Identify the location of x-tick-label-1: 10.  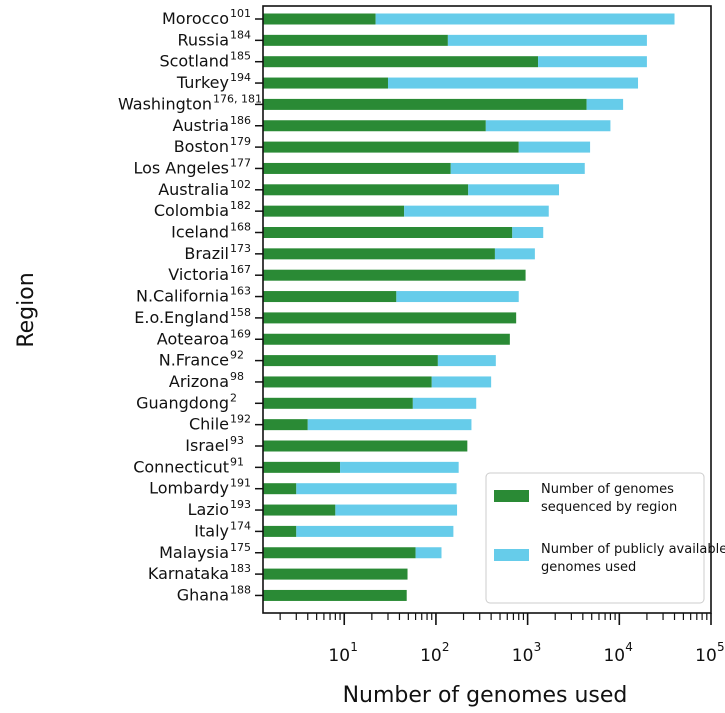
(431, 656).